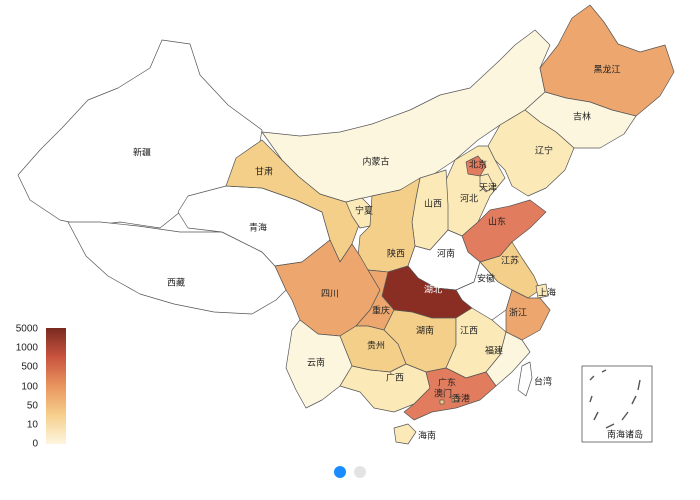  I want to click on legend-tick: 100, so click(29, 387).